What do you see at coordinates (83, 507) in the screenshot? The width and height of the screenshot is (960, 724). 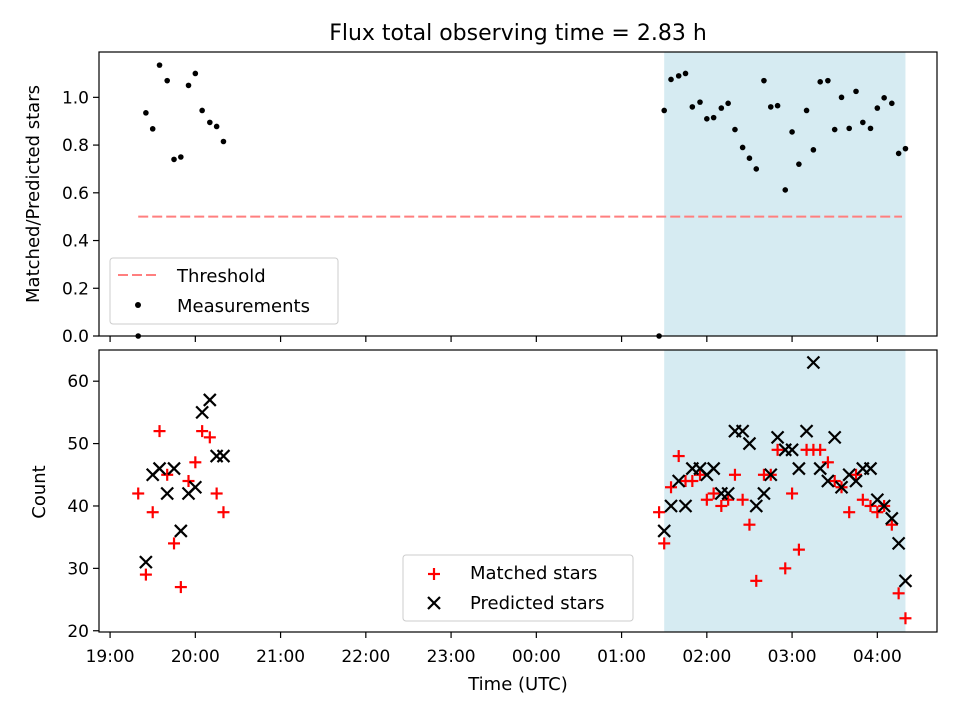 I see `bottom-y-axis: 20 30 40 50 60` at bounding box center [83, 507].